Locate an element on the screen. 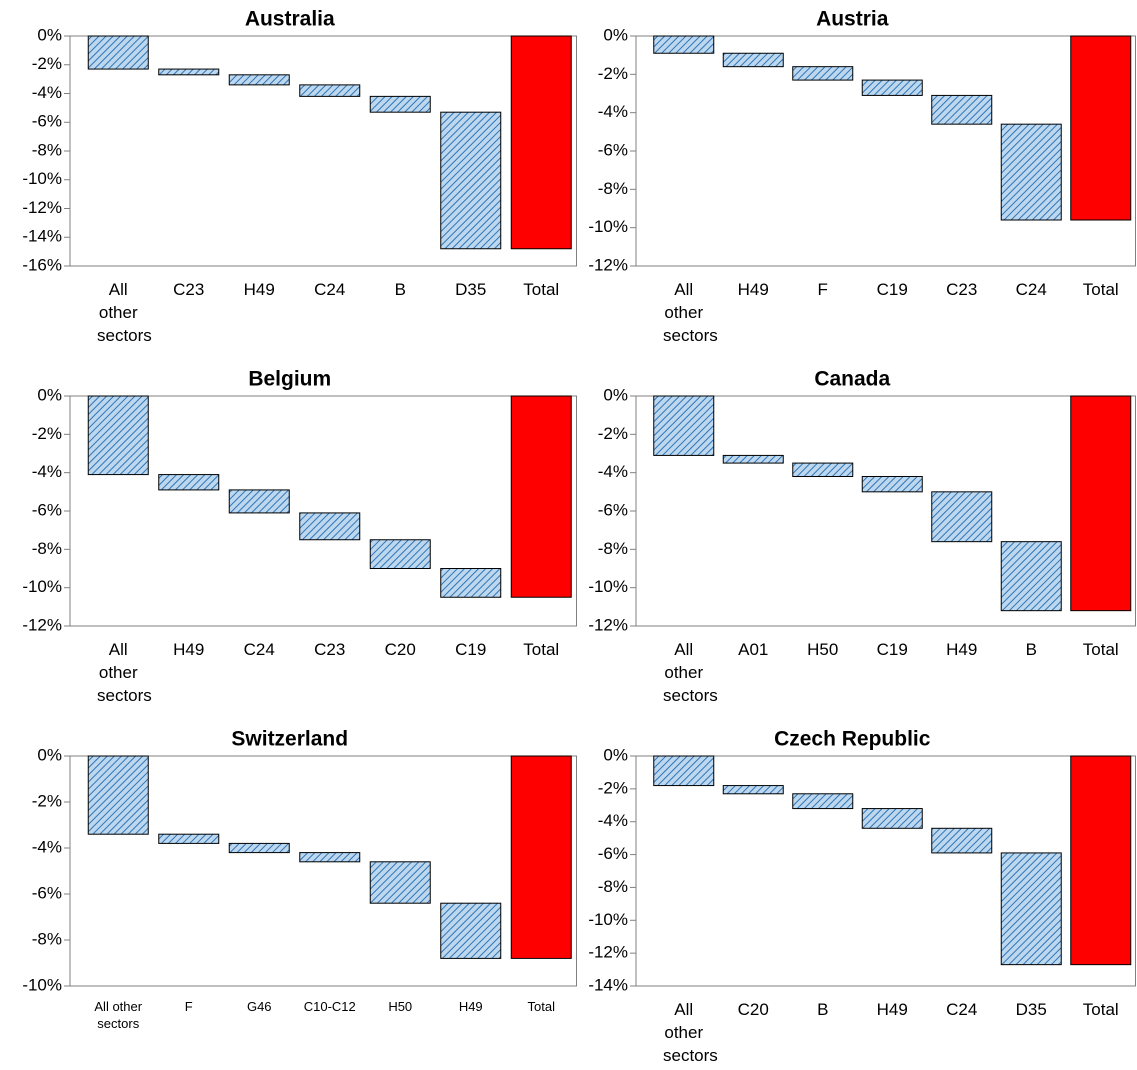  chart-title: Switzerland is located at coordinates (289, 739).